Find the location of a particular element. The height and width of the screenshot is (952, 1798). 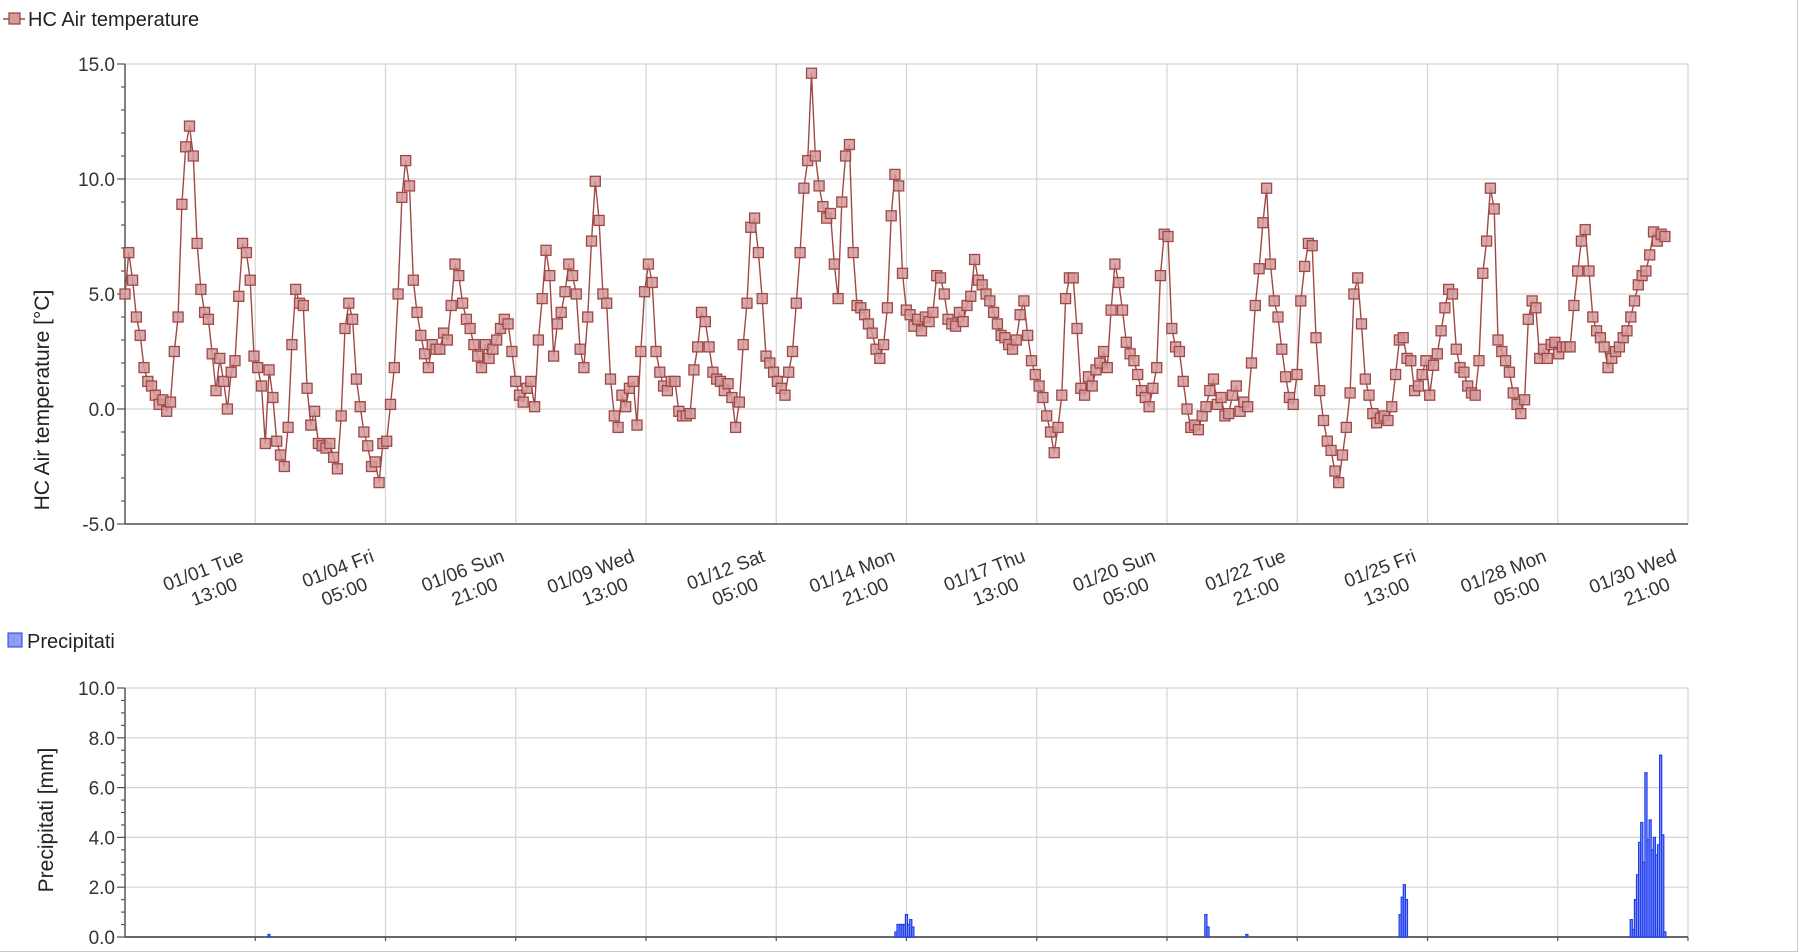

legend-precipitation-label: Precipitati is located at coordinates (71, 642).